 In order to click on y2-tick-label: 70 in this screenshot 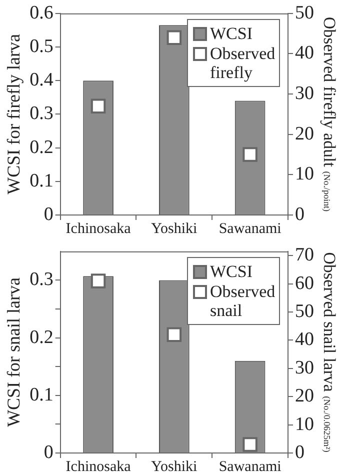, I will do `click(304, 255)`.